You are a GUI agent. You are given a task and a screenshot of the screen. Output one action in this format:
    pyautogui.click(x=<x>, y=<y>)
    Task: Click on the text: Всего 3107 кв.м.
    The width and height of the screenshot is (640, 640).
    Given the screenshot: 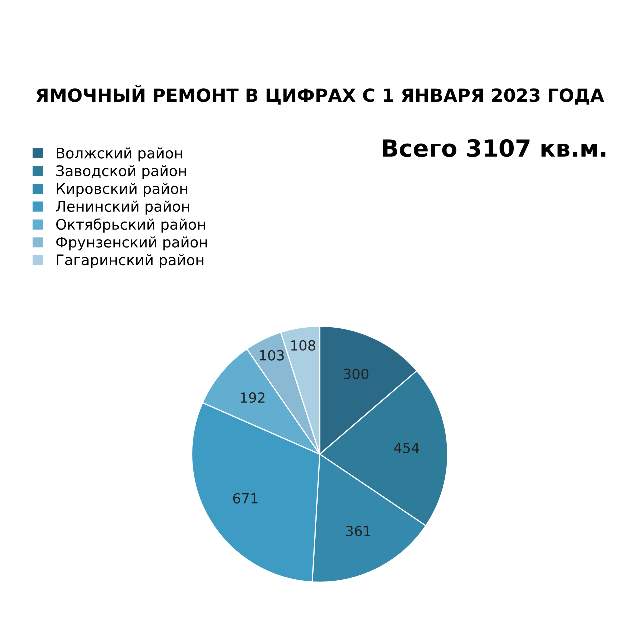 What is the action you would take?
    pyautogui.click(x=494, y=148)
    